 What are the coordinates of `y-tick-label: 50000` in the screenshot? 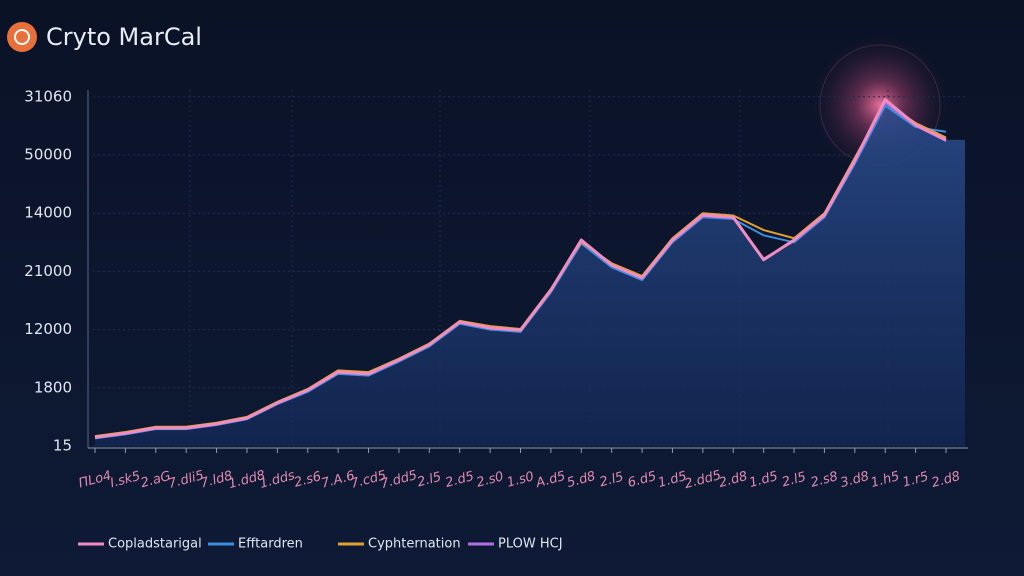 It's located at (48, 155).